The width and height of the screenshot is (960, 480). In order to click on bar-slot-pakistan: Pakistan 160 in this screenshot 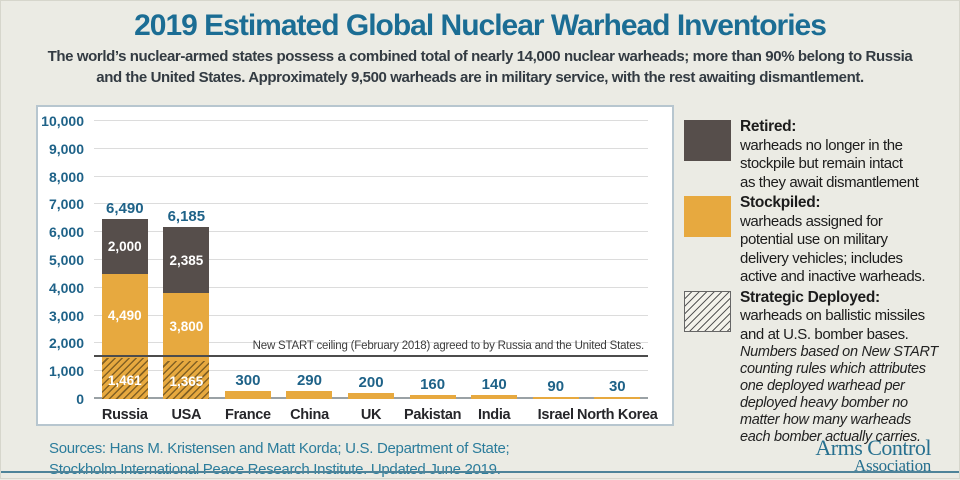, I will do `click(433, 272)`.